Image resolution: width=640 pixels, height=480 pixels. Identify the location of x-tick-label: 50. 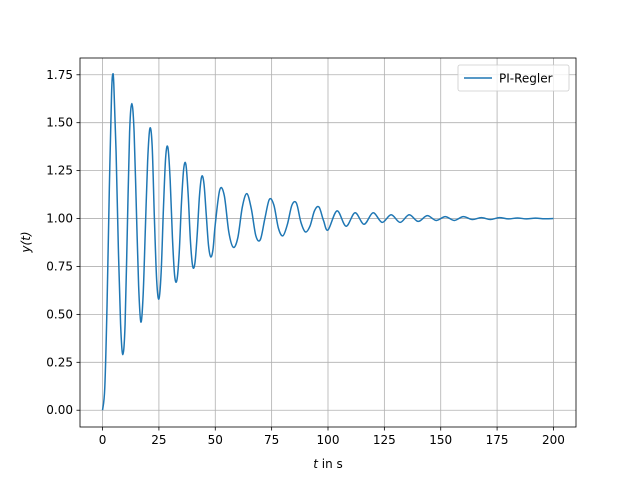
(215, 440).